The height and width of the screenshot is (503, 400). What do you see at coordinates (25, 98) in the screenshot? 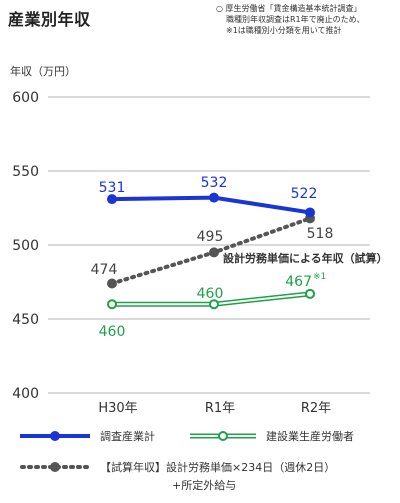
I see `y-tick-600: 600` at bounding box center [25, 98].